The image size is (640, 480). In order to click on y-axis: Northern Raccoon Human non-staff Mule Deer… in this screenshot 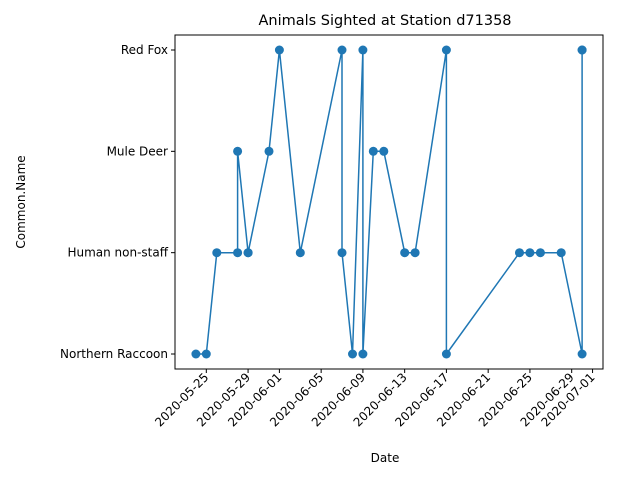, I will do `click(117, 202)`.